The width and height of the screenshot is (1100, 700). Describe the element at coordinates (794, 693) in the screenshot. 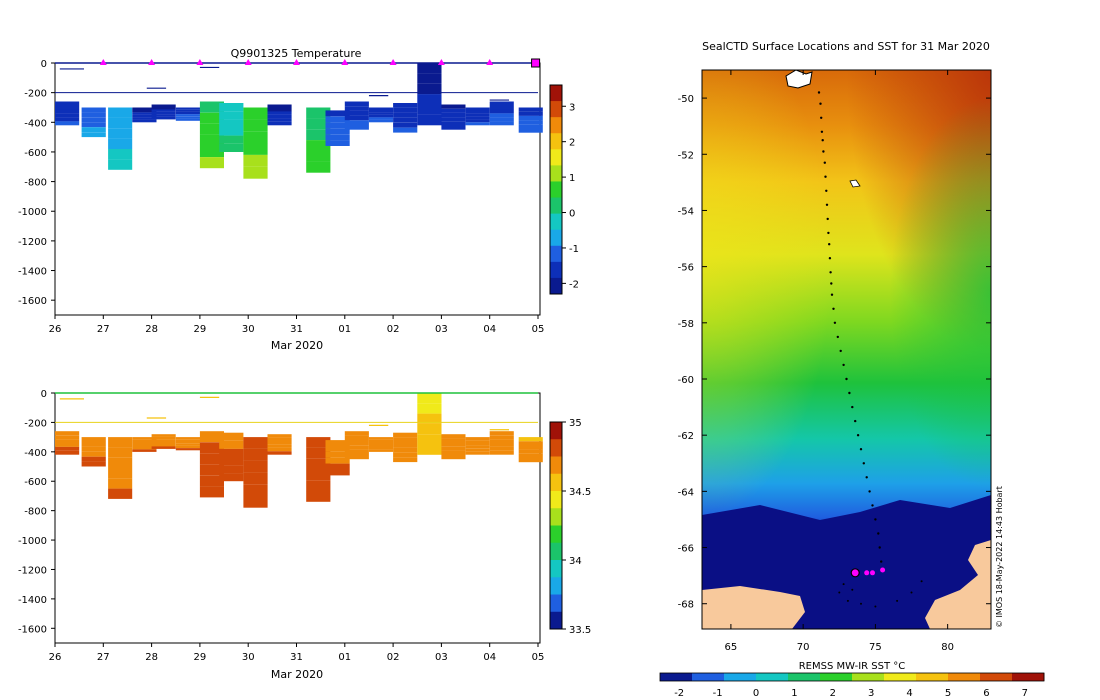

I see `sst-colorbar-tick-label: 1` at that location.